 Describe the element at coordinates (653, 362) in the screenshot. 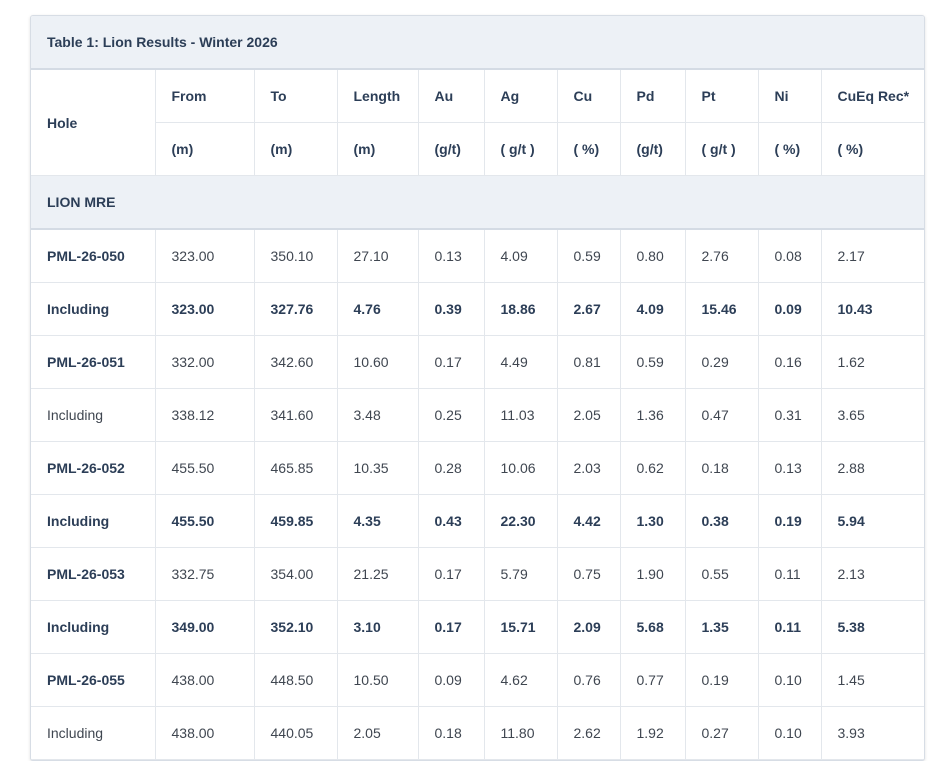

I see `value-cell: 0.59` at that location.